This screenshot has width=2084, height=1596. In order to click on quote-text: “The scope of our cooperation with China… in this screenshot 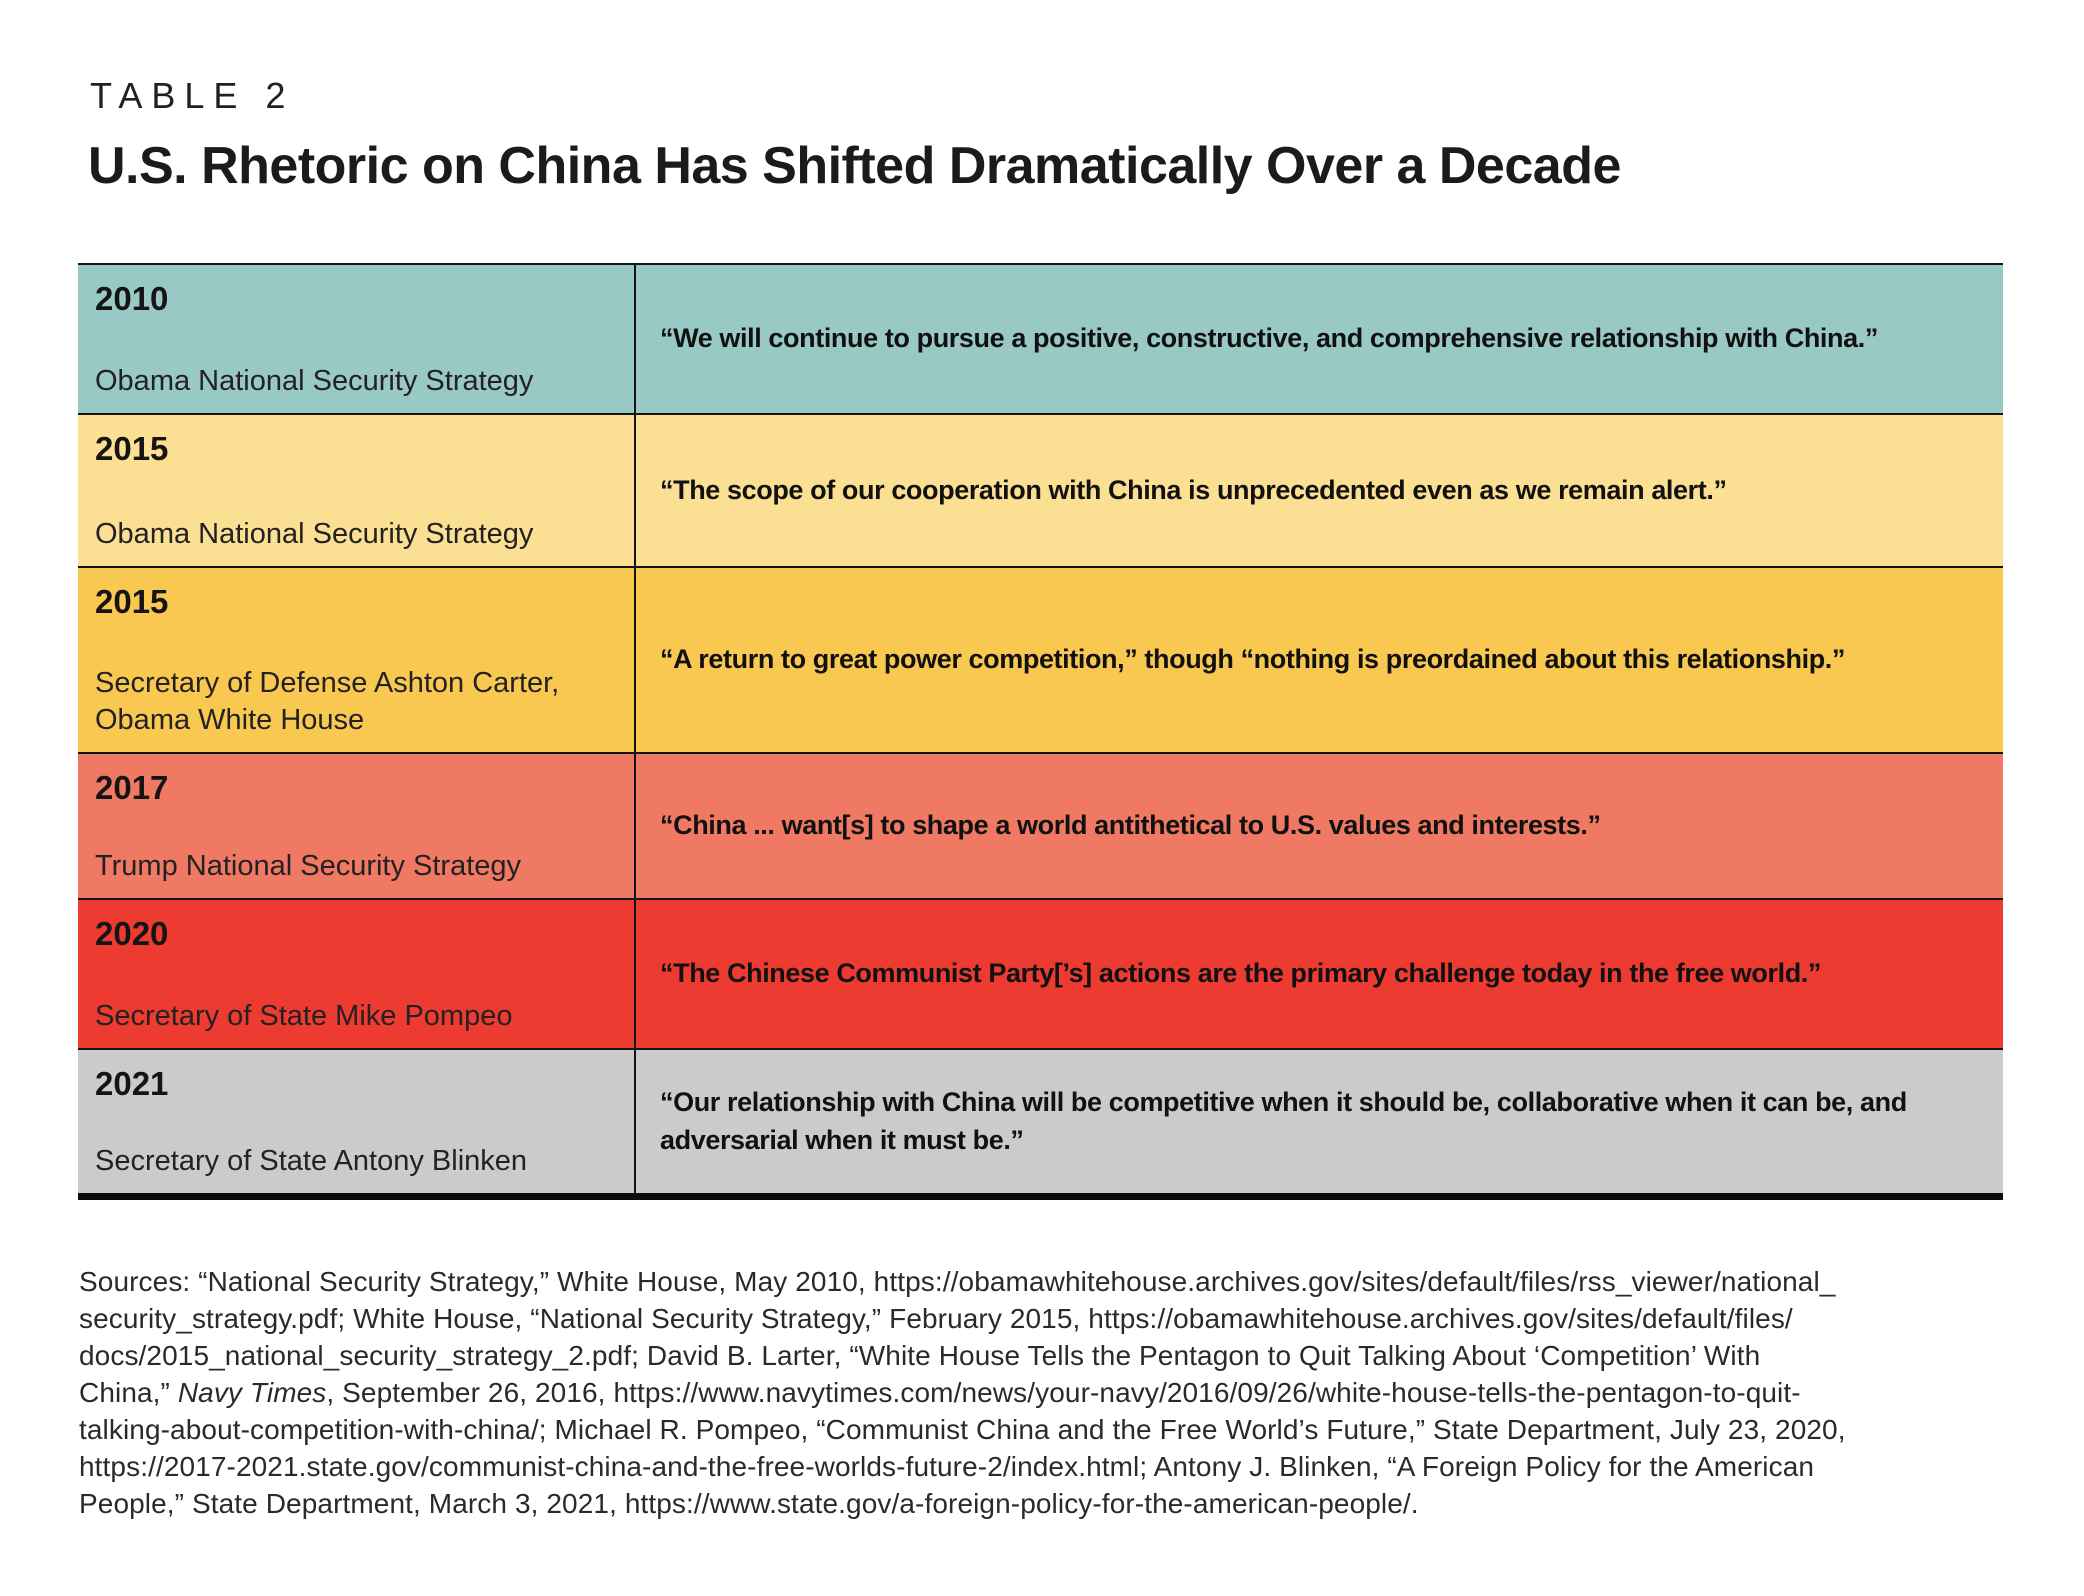, I will do `click(1193, 489)`.